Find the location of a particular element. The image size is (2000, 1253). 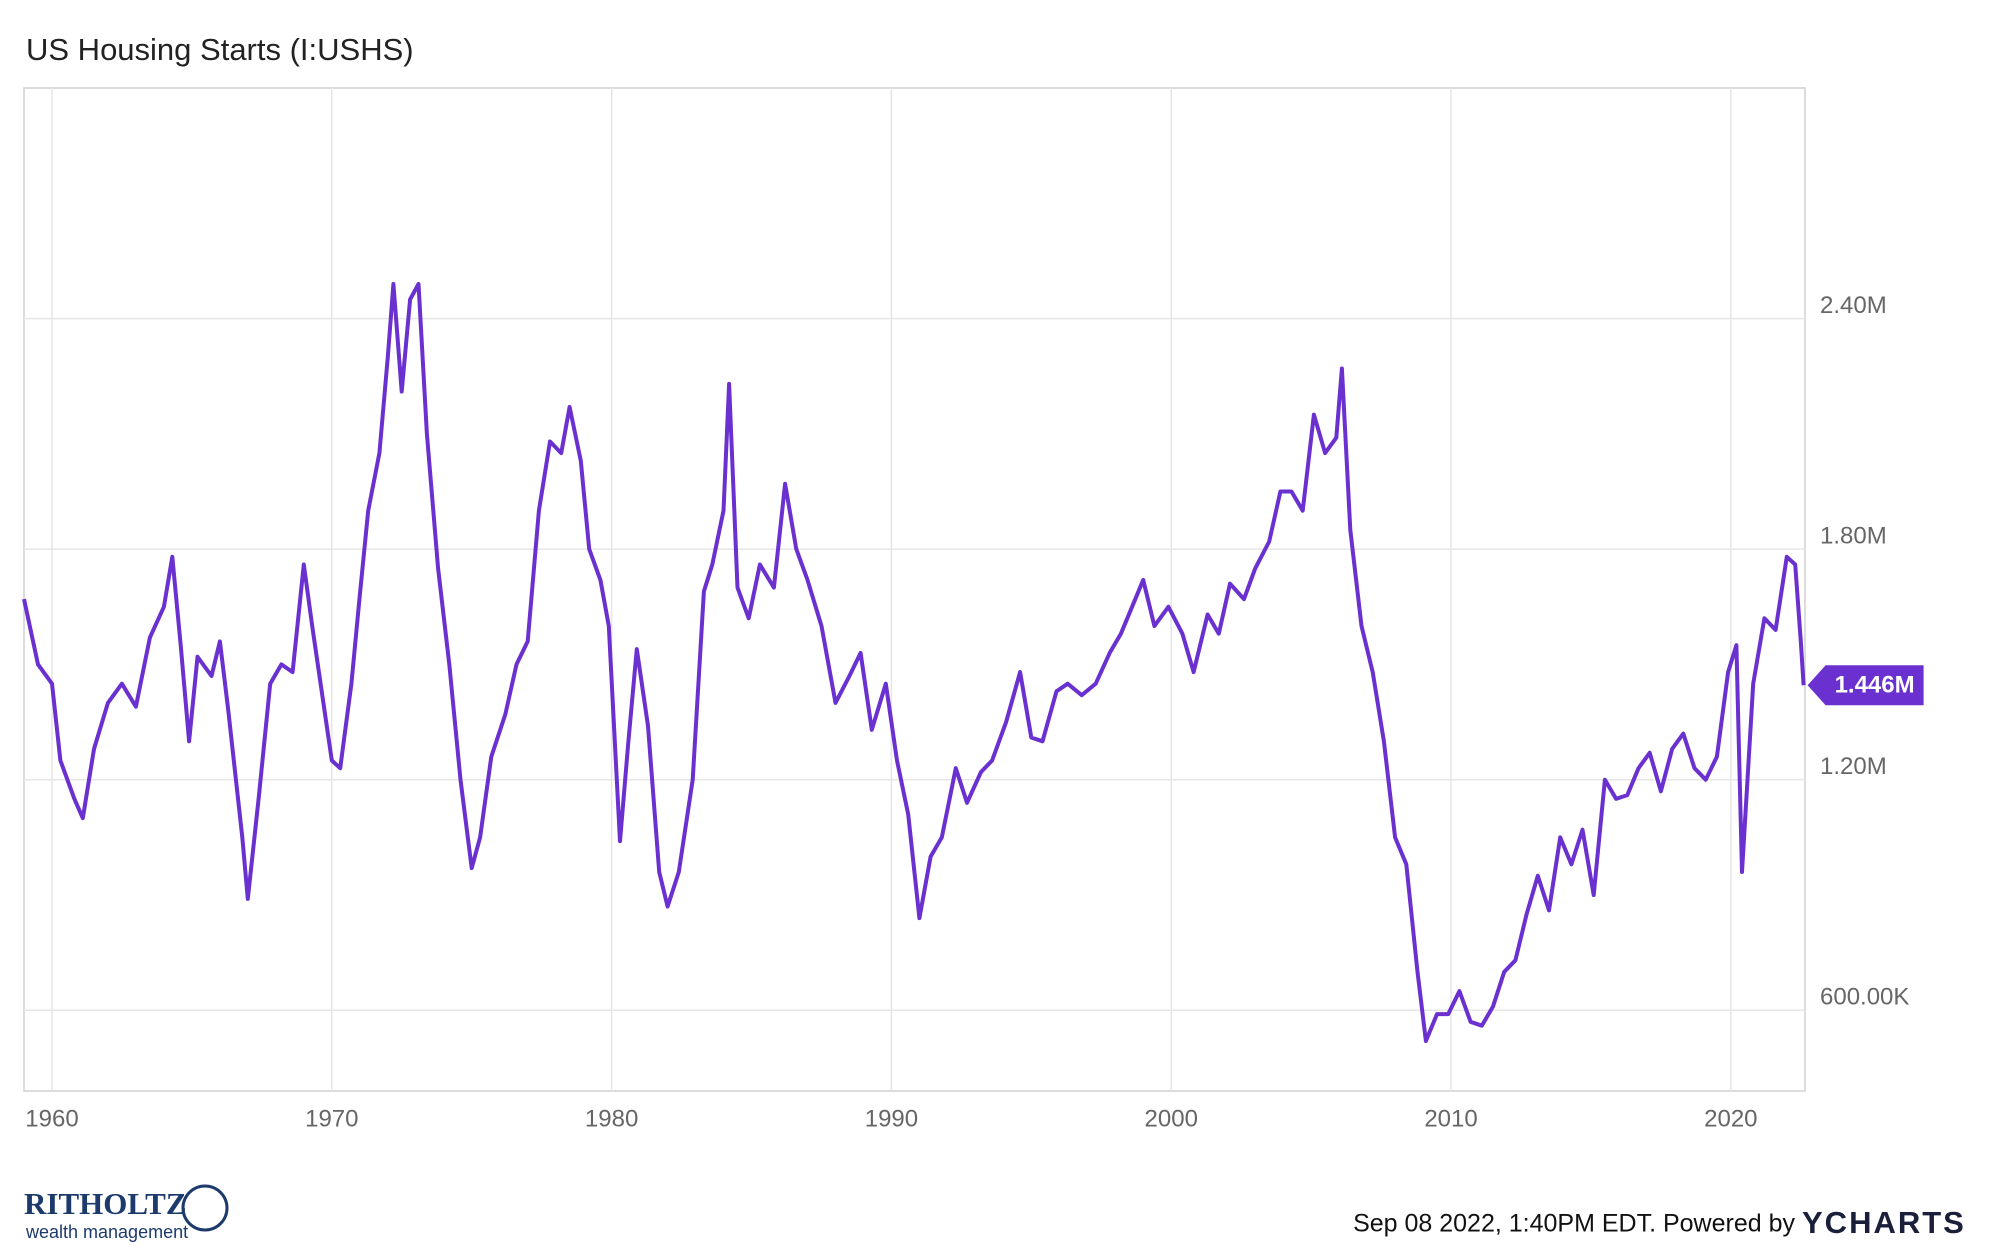

logo-emblem is located at coordinates (205, 1208).